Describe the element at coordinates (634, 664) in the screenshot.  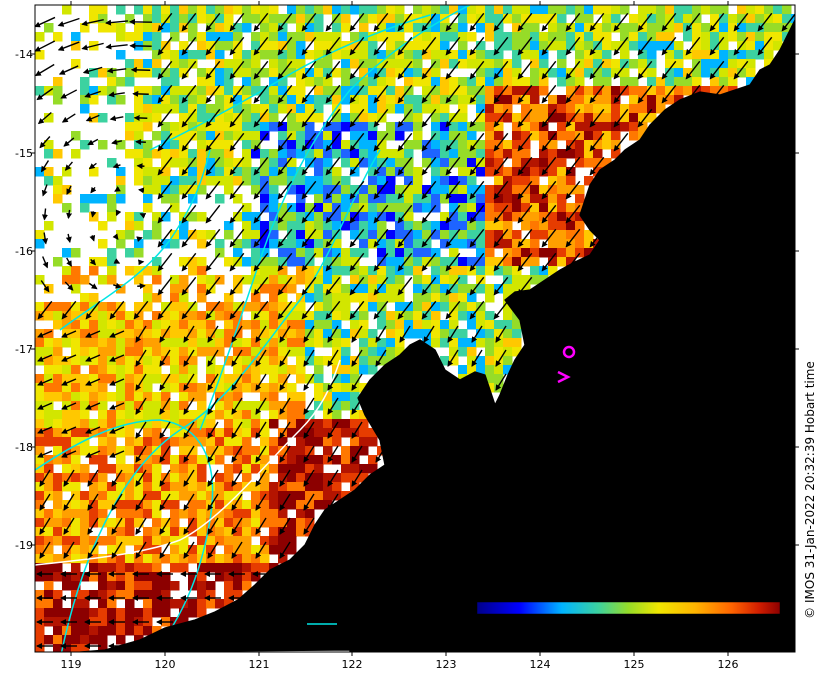
I see `lon-label-125: 125` at that location.